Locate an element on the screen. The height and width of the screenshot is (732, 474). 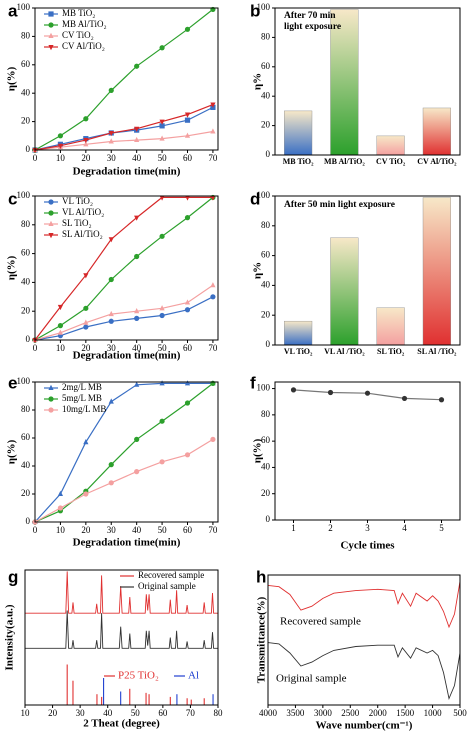
x-tick-label: 10 is located at coordinates (61, 348).